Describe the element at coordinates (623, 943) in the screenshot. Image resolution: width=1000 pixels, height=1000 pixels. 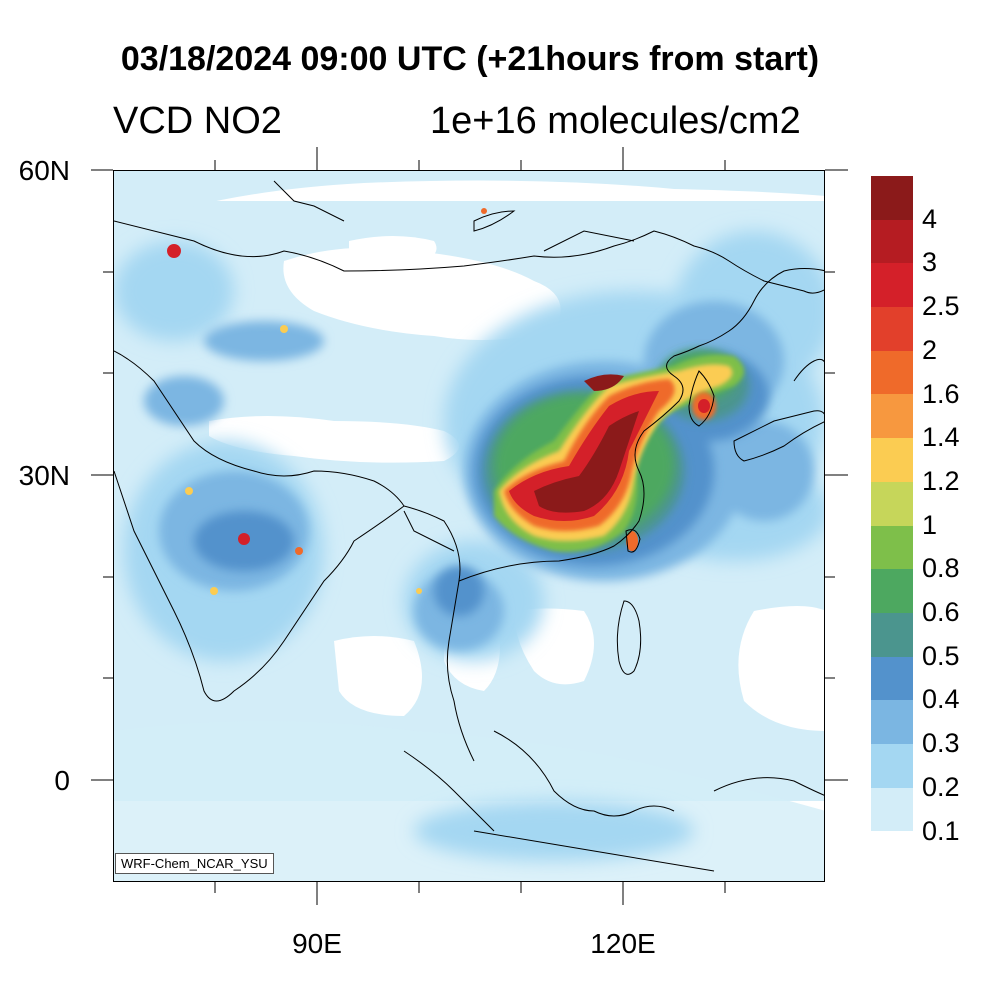
I see `lon-label-120e: 120E` at that location.